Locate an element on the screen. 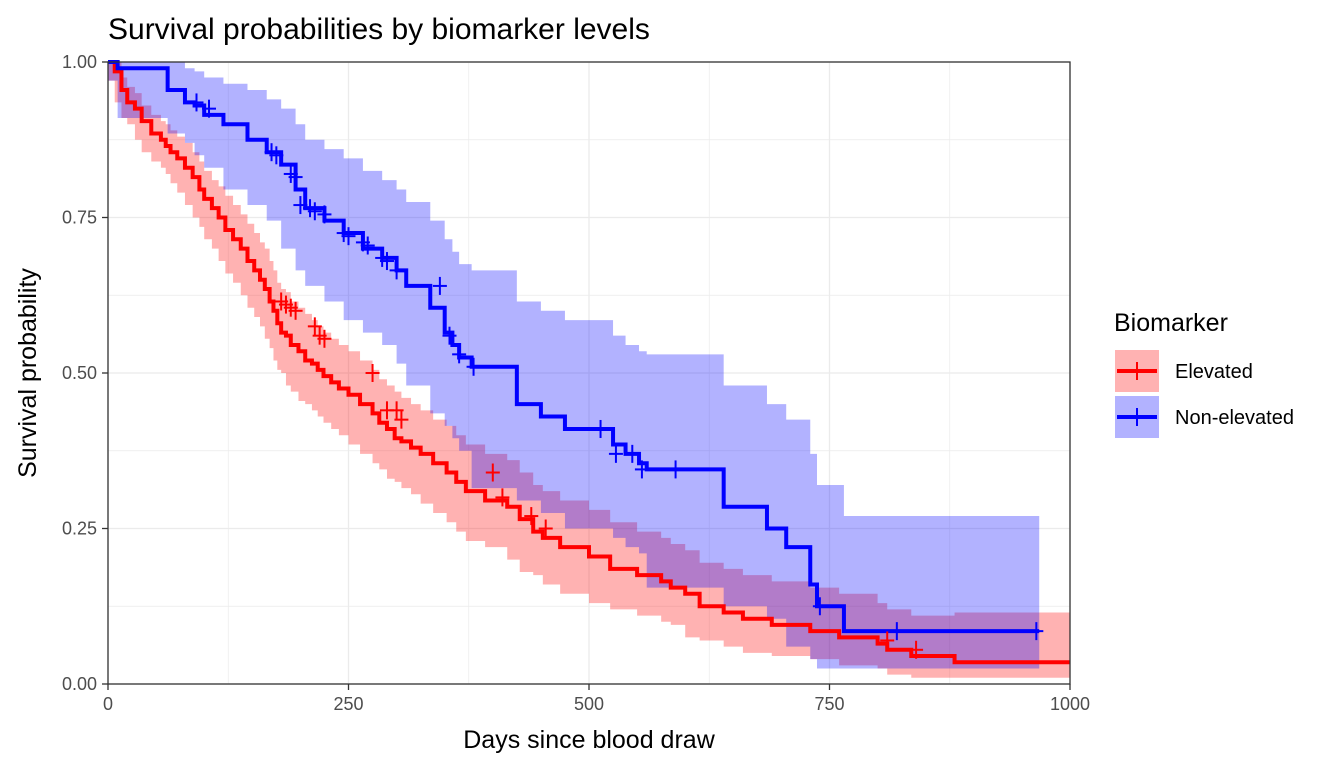 This screenshot has width=1344, height=768. y-axis-title: Survival probability is located at coordinates (28, 373).